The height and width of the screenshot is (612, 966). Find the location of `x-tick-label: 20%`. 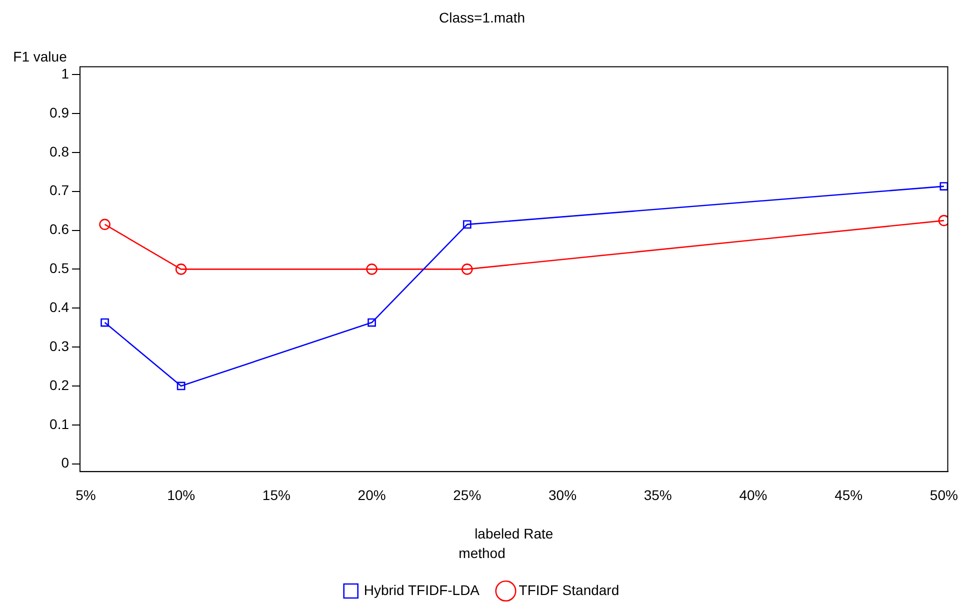

x-tick-label: 20% is located at coordinates (372, 494).